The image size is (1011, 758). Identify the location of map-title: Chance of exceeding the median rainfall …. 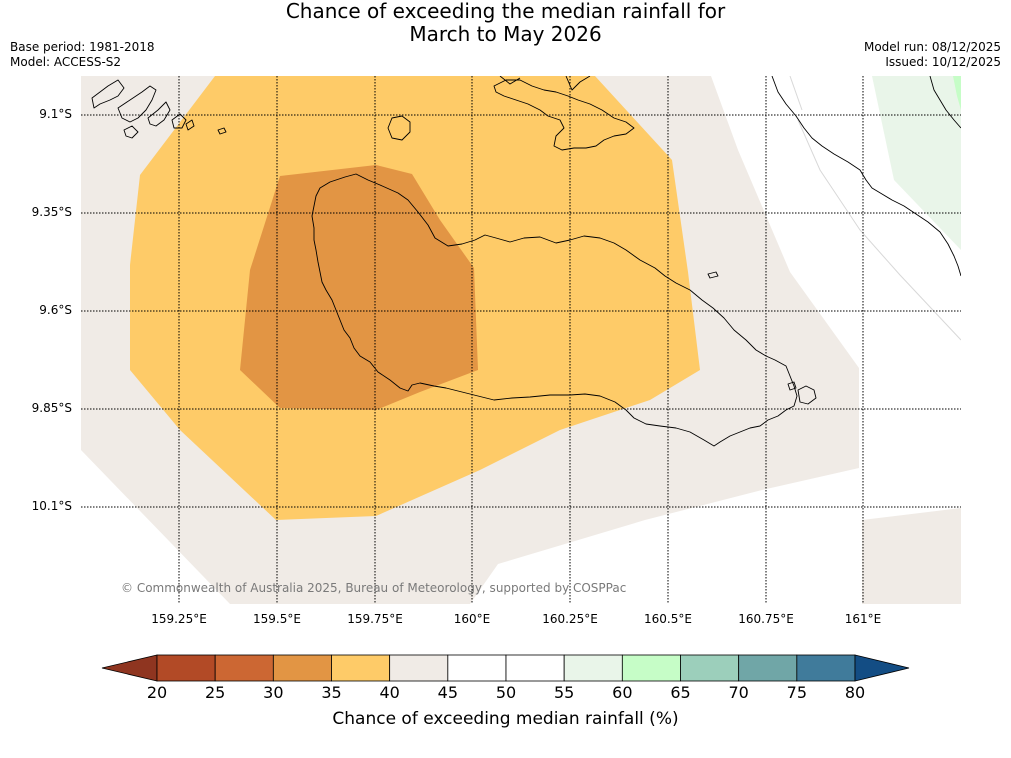
(505, 23).